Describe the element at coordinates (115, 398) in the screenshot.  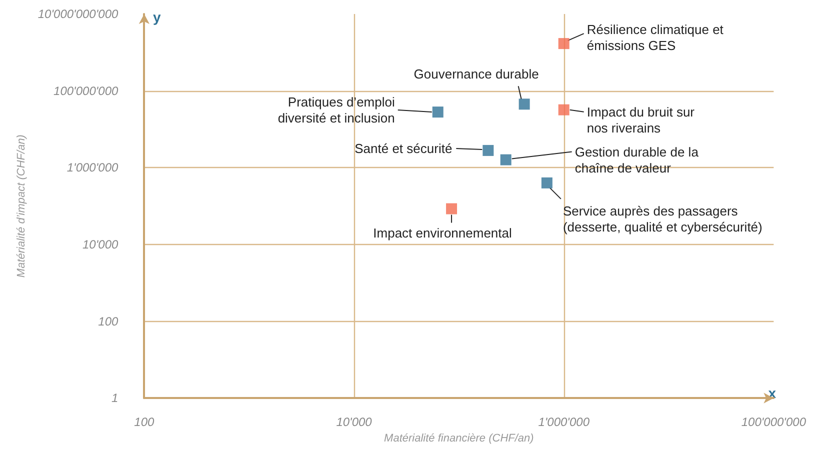
I see `y-tick-label: 1` at that location.